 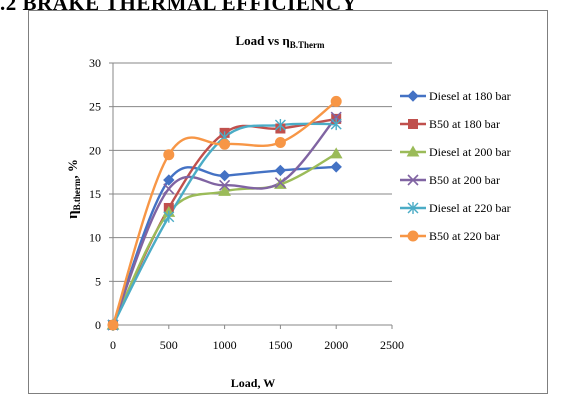 I want to click on x-tick-label-2500: 2500, so click(x=392, y=345).